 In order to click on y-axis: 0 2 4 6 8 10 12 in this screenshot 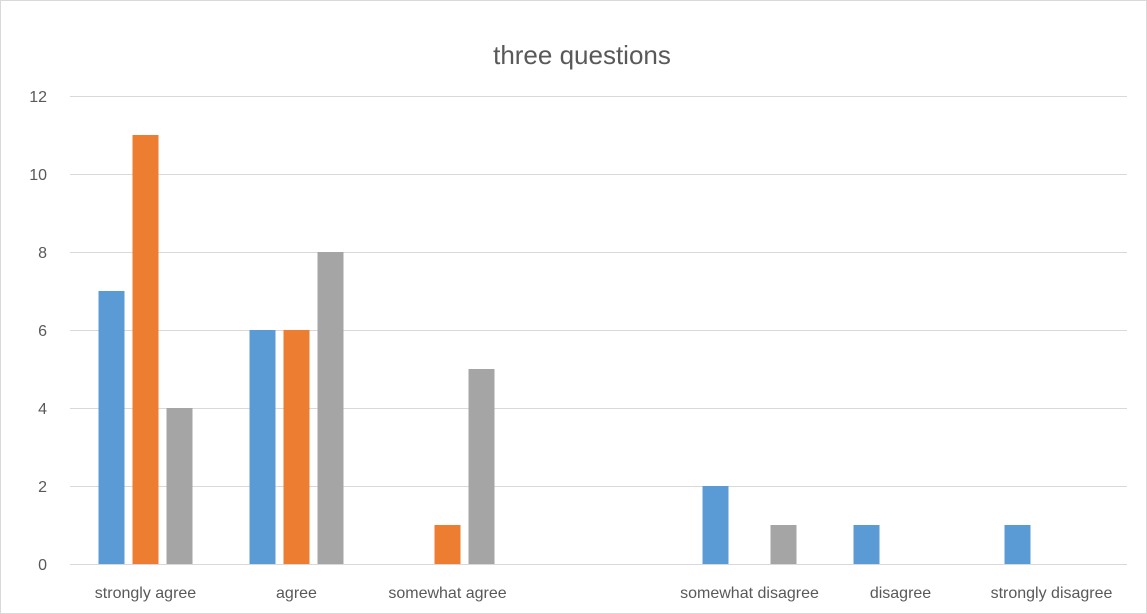, I will do `click(38, 331)`.